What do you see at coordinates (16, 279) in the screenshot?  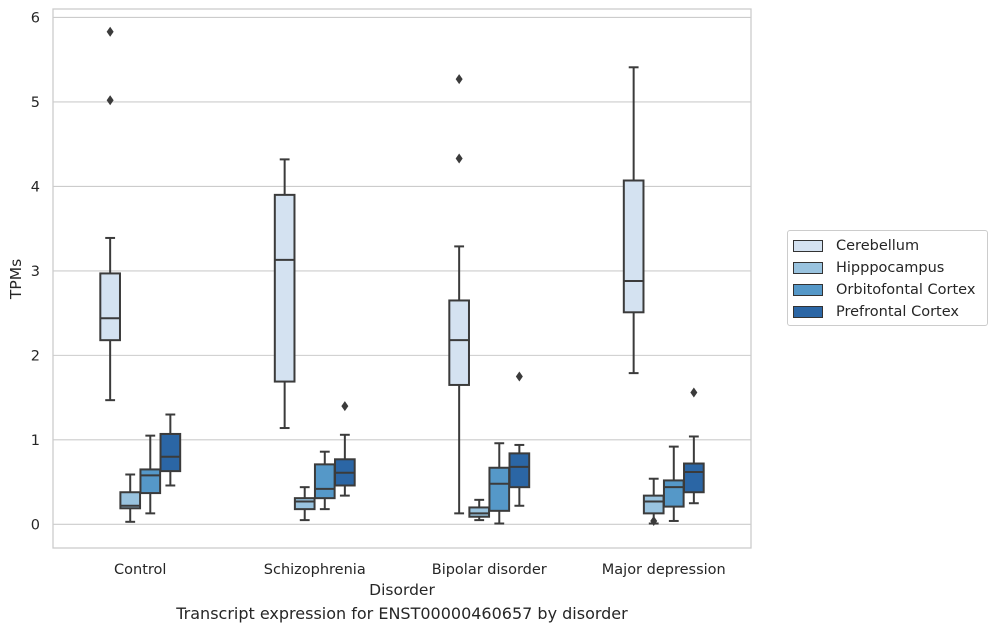 I see `y-axis-label: TPMs` at bounding box center [16, 279].